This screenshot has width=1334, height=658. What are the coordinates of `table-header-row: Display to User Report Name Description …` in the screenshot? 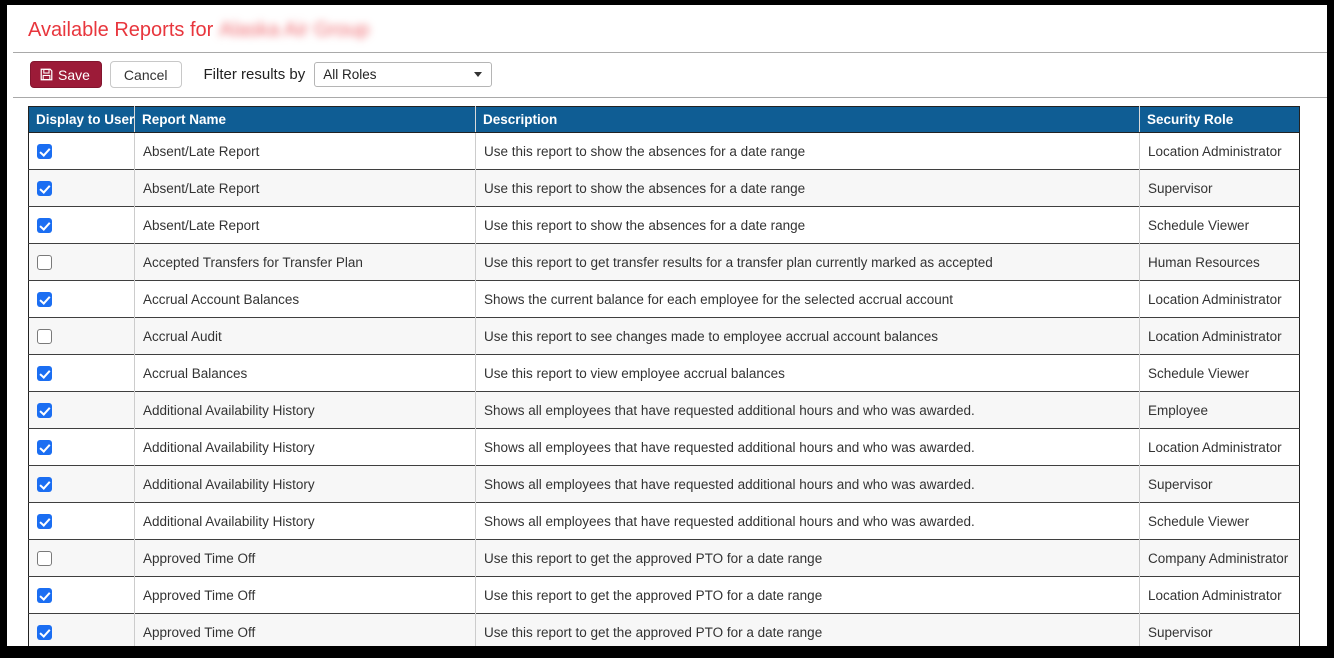 It's located at (664, 119).